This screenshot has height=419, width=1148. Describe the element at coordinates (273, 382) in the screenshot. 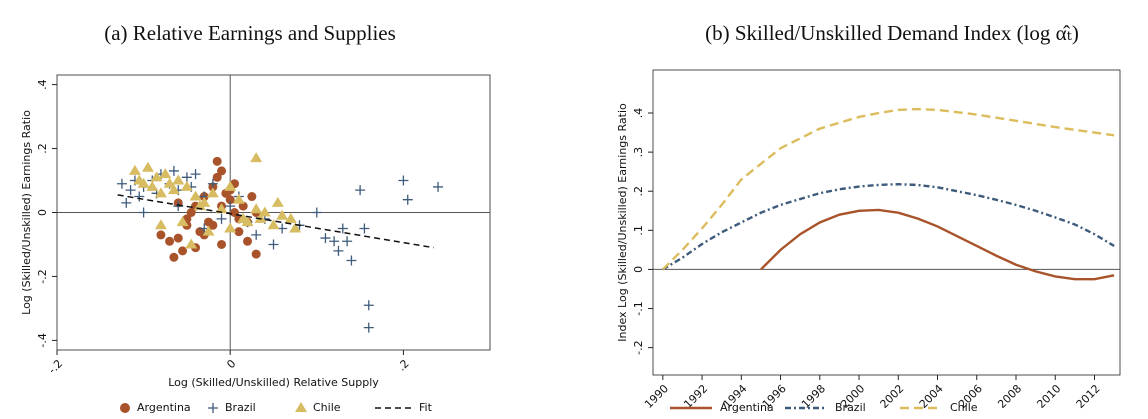

I see `x-axis-label: Log (Skilled/Unskilled) Relative Supply` at that location.